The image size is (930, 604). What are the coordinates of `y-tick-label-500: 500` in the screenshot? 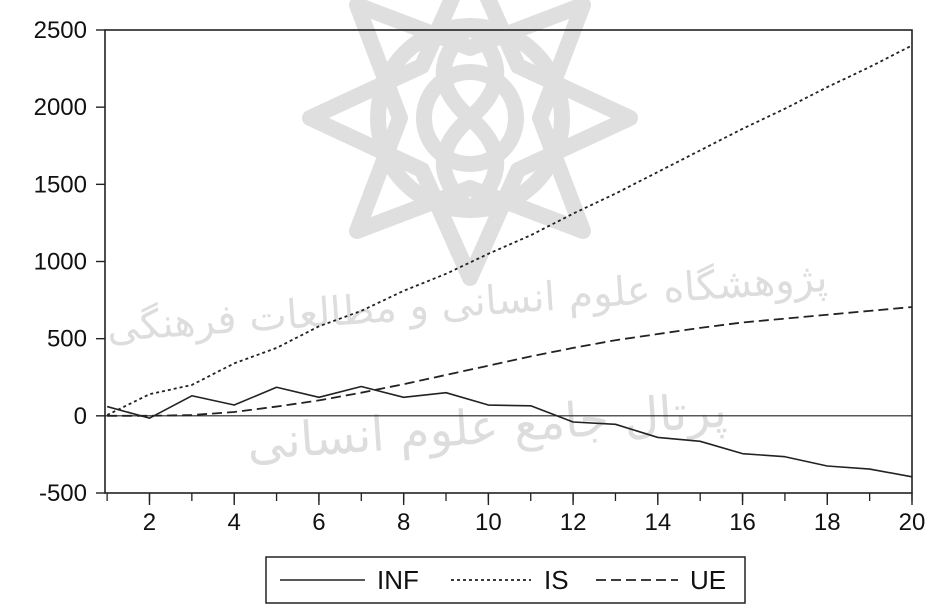 It's located at (67, 339).